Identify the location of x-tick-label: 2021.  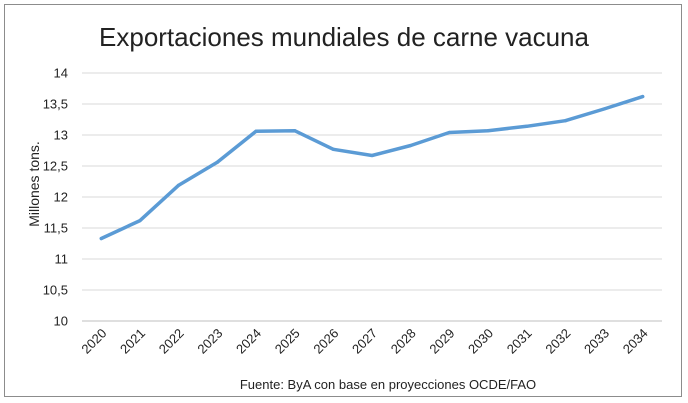
(132, 341).